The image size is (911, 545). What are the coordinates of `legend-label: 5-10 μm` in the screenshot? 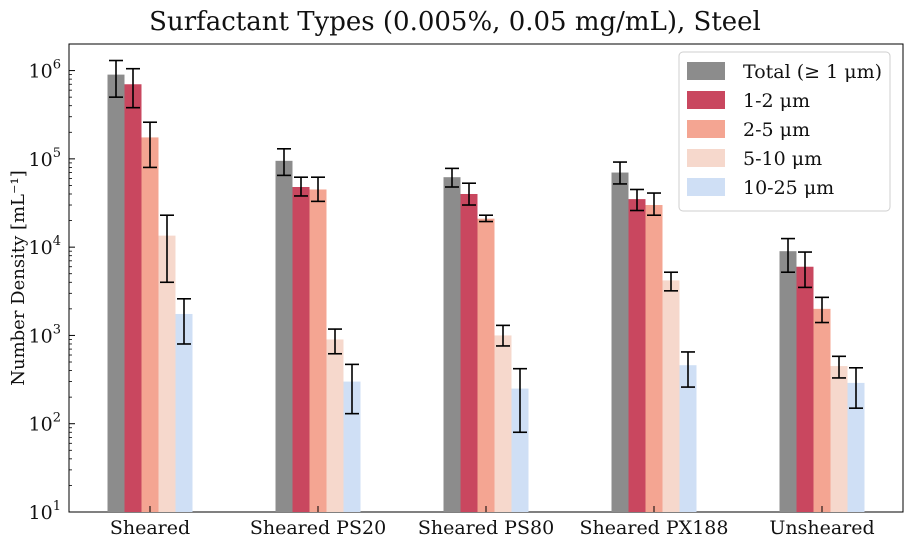 It's located at (782, 159).